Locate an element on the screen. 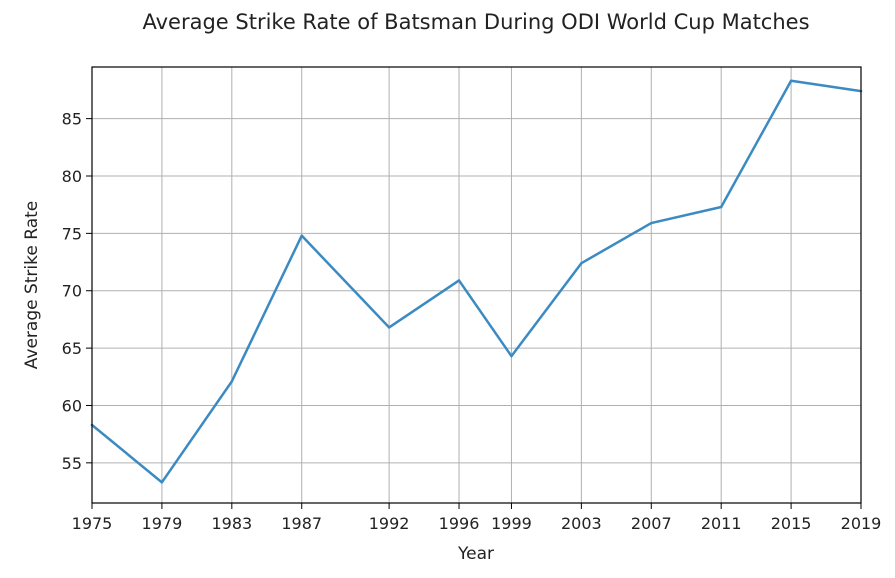 Image resolution: width=895 pixels, height=578 pixels. x-tick-label: 1992 is located at coordinates (389, 523).